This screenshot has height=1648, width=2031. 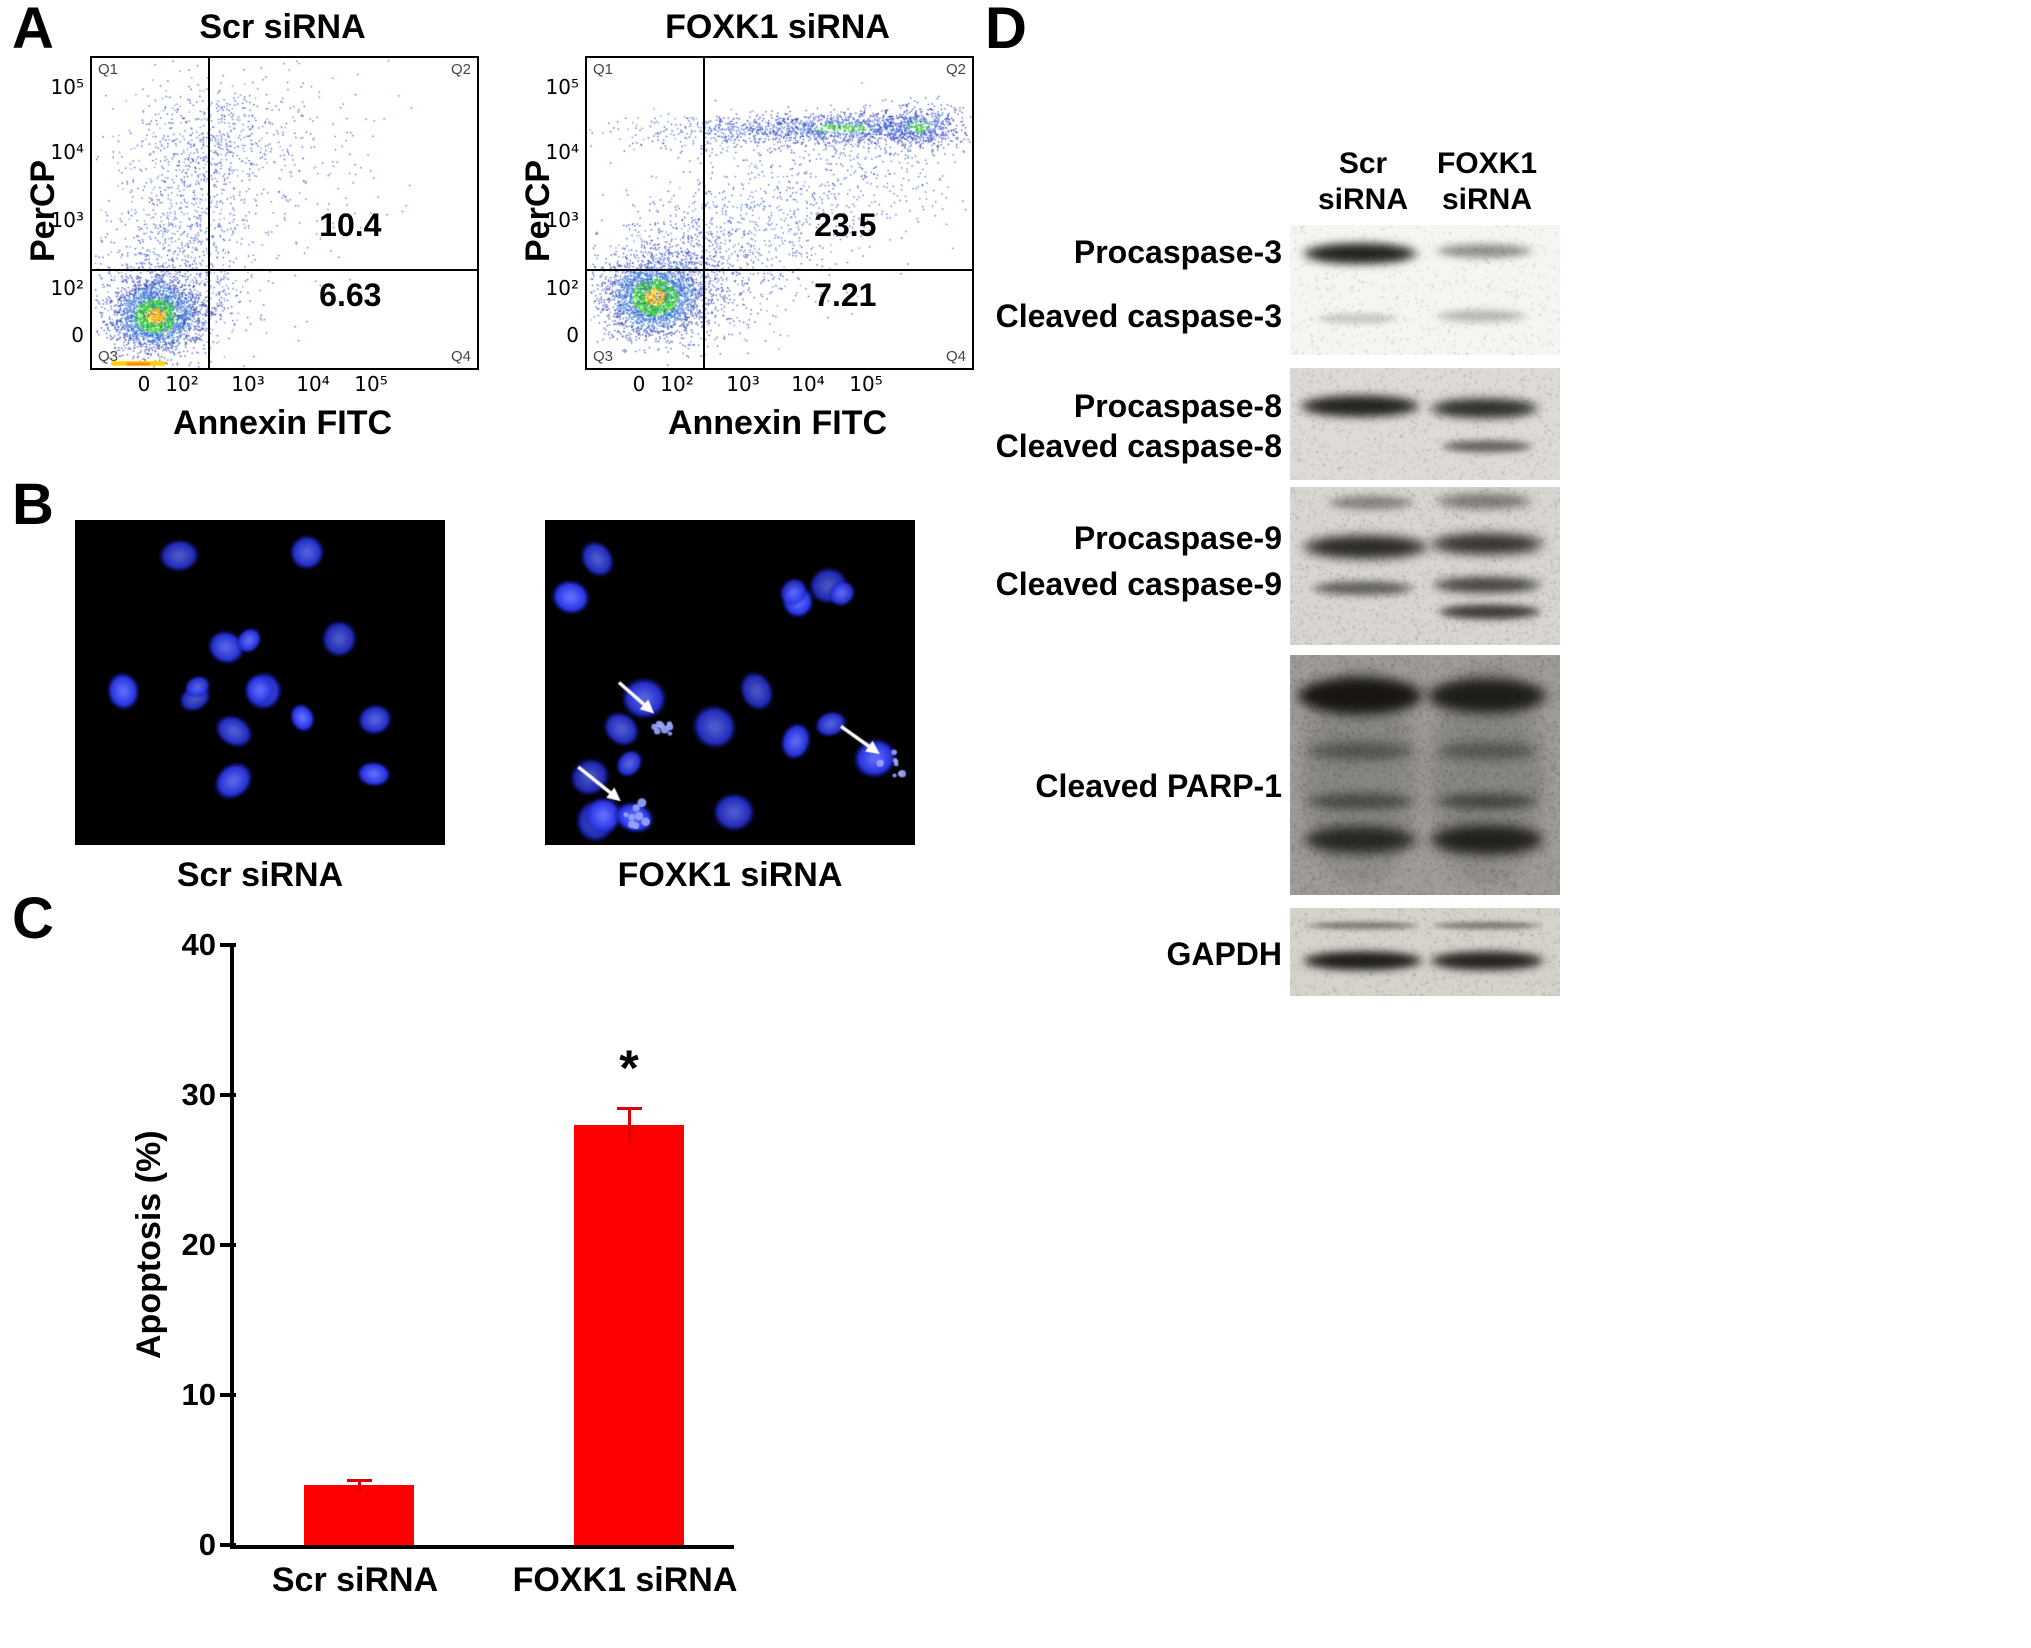 I want to click on lower-right-percentage: 6.63, so click(x=350, y=294).